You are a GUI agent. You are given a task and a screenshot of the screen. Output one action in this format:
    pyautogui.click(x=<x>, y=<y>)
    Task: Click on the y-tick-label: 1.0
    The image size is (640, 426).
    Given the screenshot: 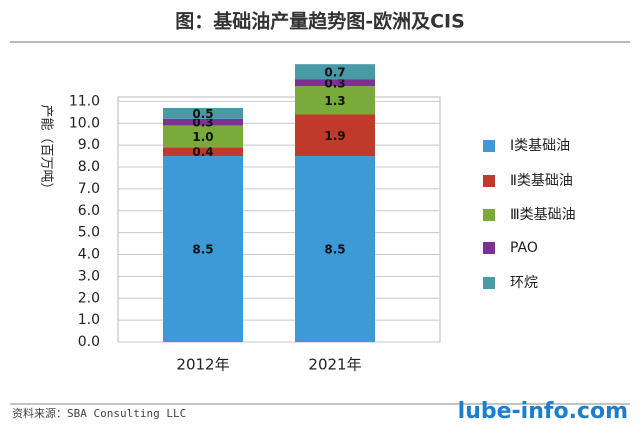 What is the action you would take?
    pyautogui.click(x=89, y=320)
    